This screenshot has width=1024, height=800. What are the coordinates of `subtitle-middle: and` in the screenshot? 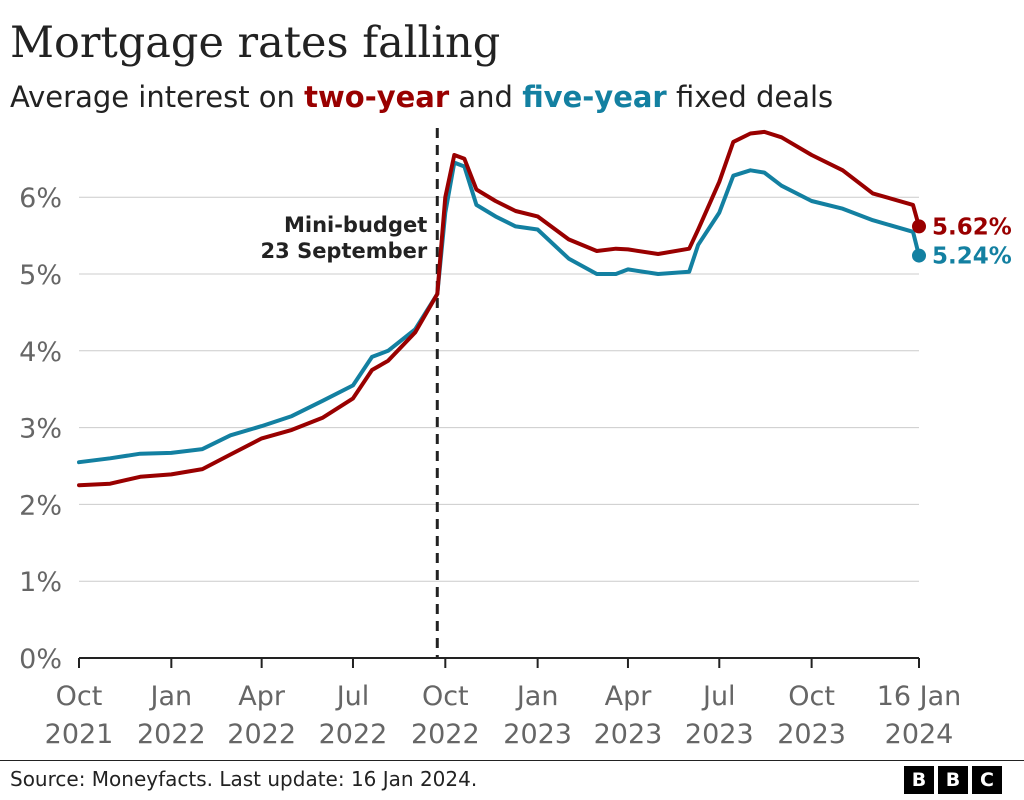 It's located at (486, 97).